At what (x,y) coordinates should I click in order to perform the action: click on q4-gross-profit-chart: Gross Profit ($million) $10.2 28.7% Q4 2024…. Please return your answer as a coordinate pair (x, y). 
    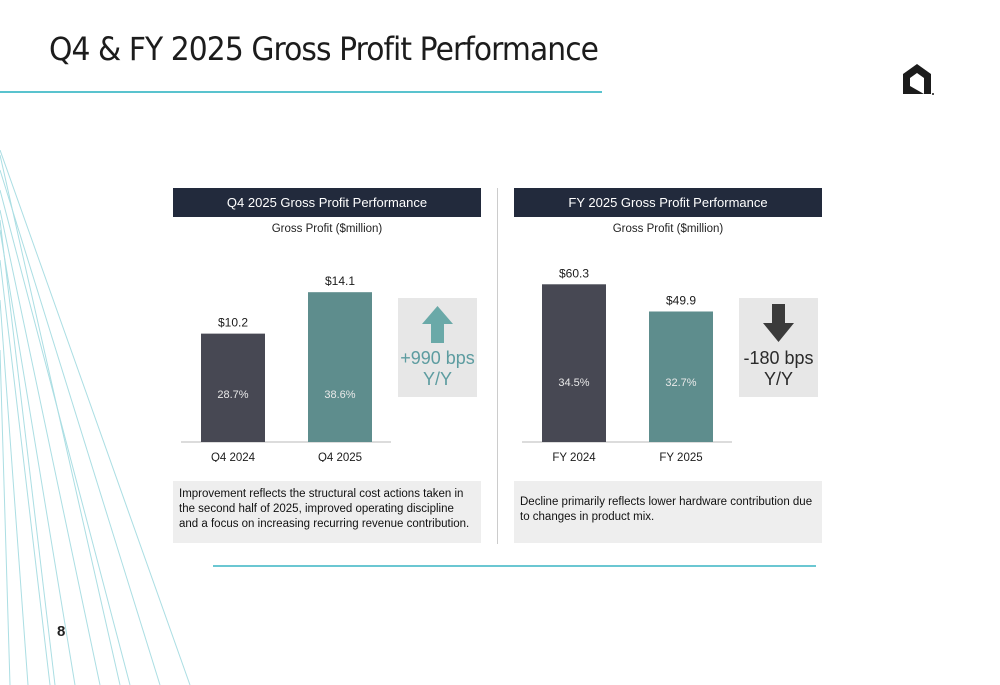
    Looking at the image, I should click on (286, 342).